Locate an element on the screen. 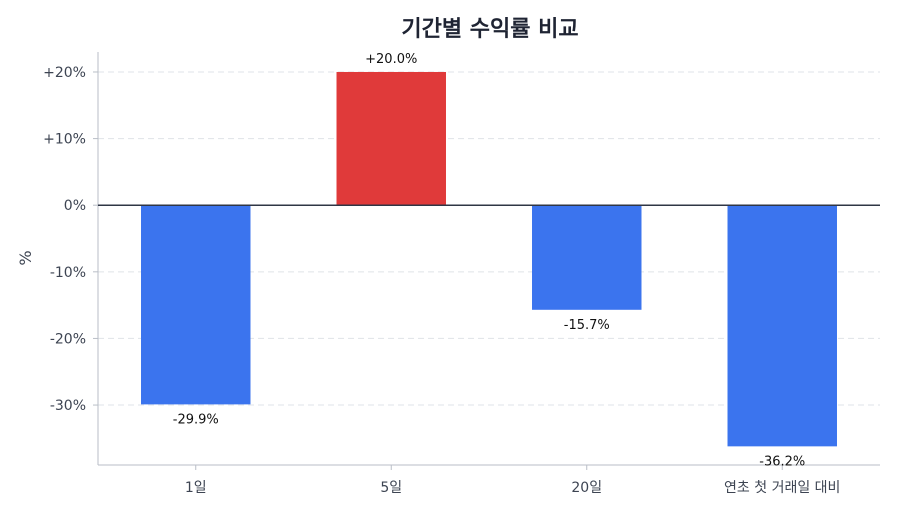  y-axis-label: % is located at coordinates (25, 257).